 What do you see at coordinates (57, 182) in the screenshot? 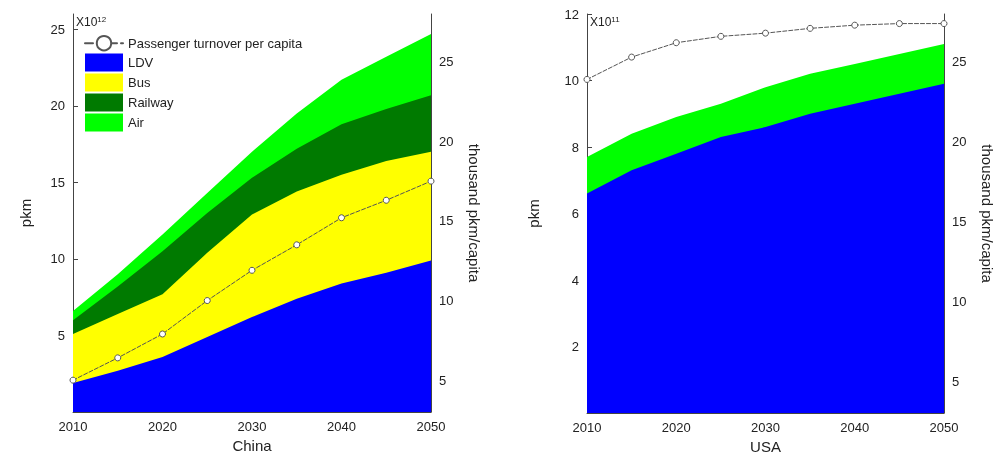
I see `y-tick-label: 15` at bounding box center [57, 182].